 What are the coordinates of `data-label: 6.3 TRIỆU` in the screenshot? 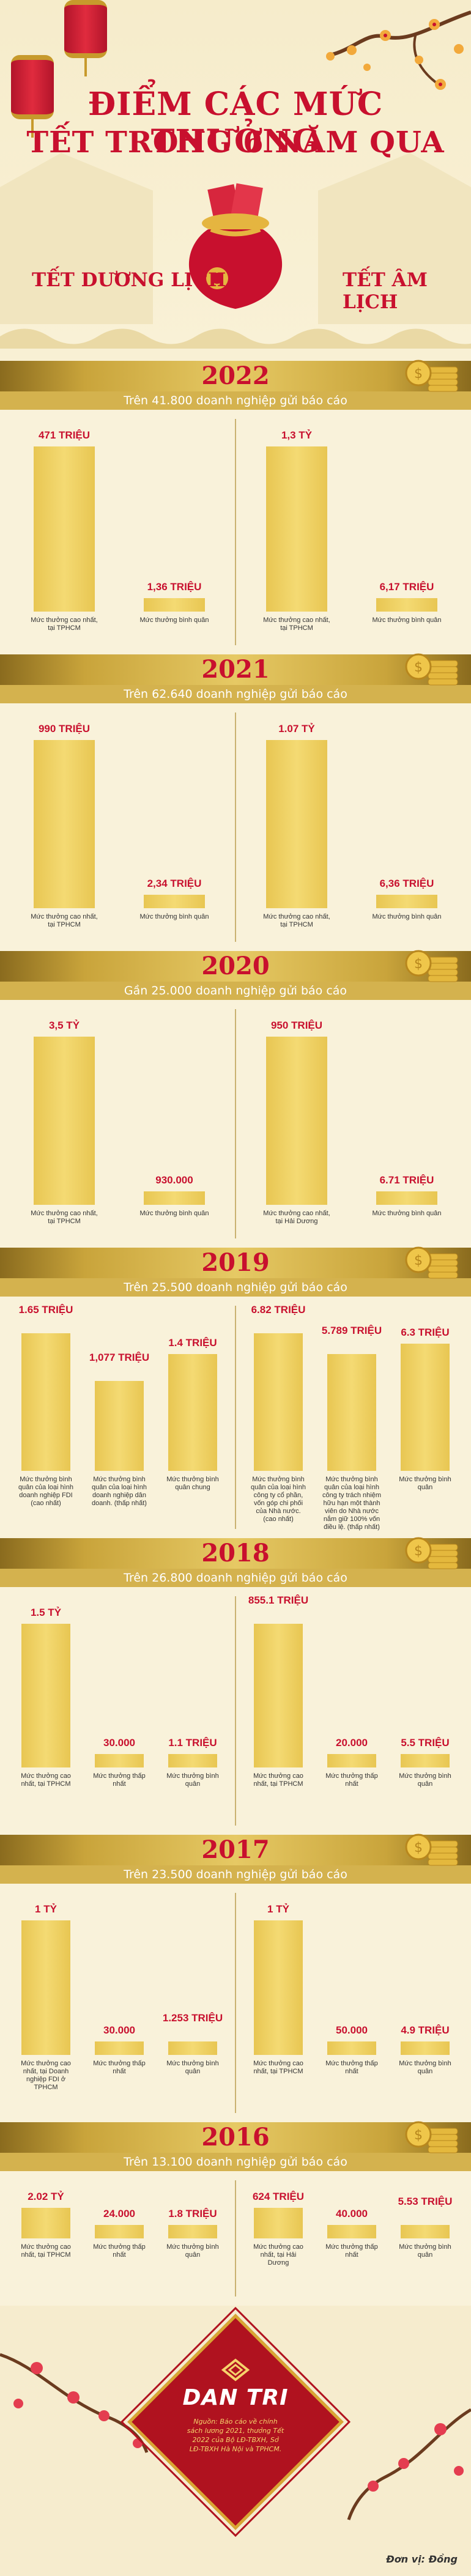 It's located at (425, 1333).